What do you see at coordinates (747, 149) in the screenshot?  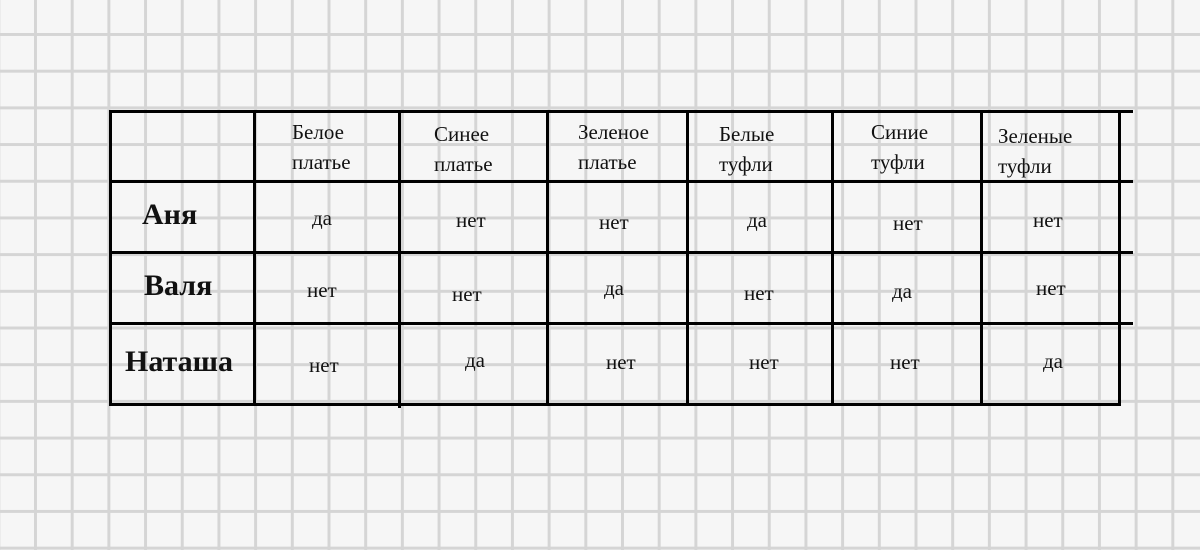 I see `header-cell: Белые туфли` at bounding box center [747, 149].